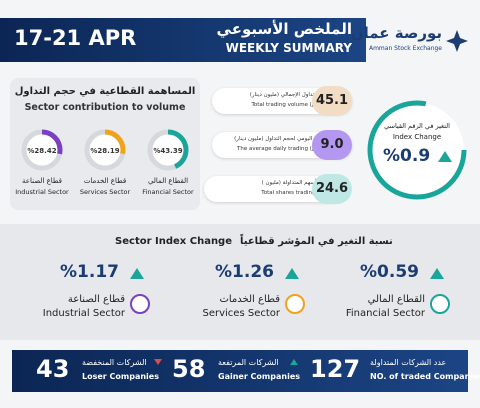 Image resolution: width=480 pixels, height=408 pixels. I want to click on stat-label-ar: عدد الأسهم المتداولة (مليون ), so click(295, 183).